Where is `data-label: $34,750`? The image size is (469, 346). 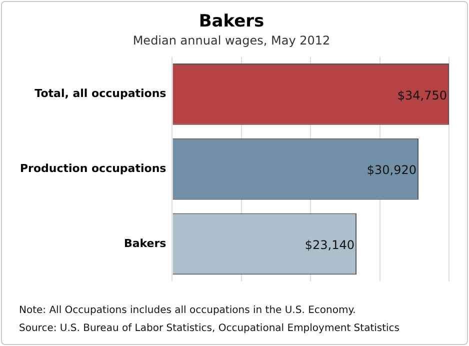 data-label: $34,750 is located at coordinates (422, 95).